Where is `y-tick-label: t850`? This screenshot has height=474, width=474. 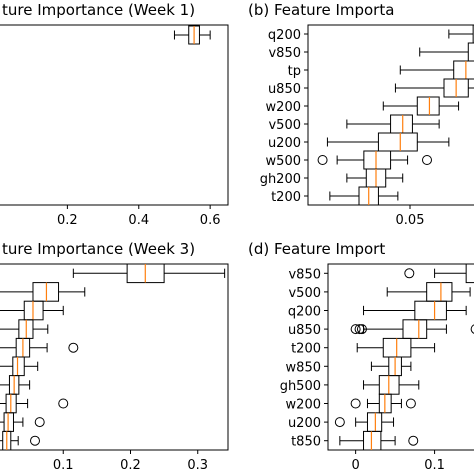
y-tick-label: t850 is located at coordinates (306, 442).